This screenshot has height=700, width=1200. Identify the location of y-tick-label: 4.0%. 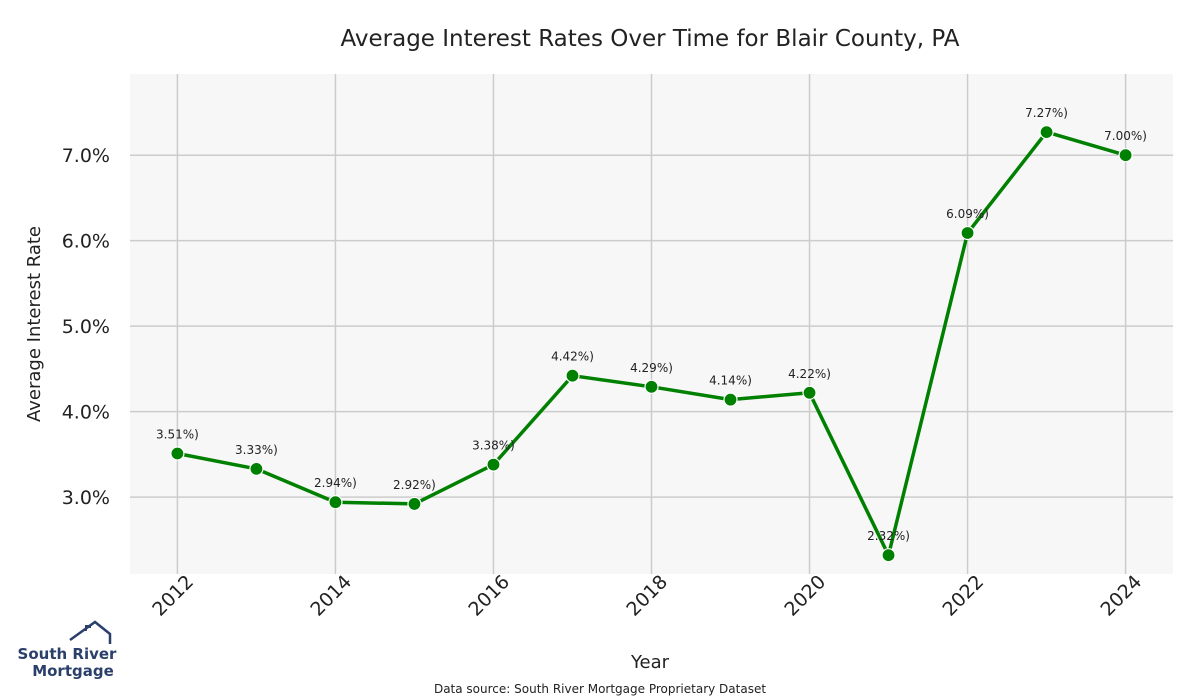
(86, 413).